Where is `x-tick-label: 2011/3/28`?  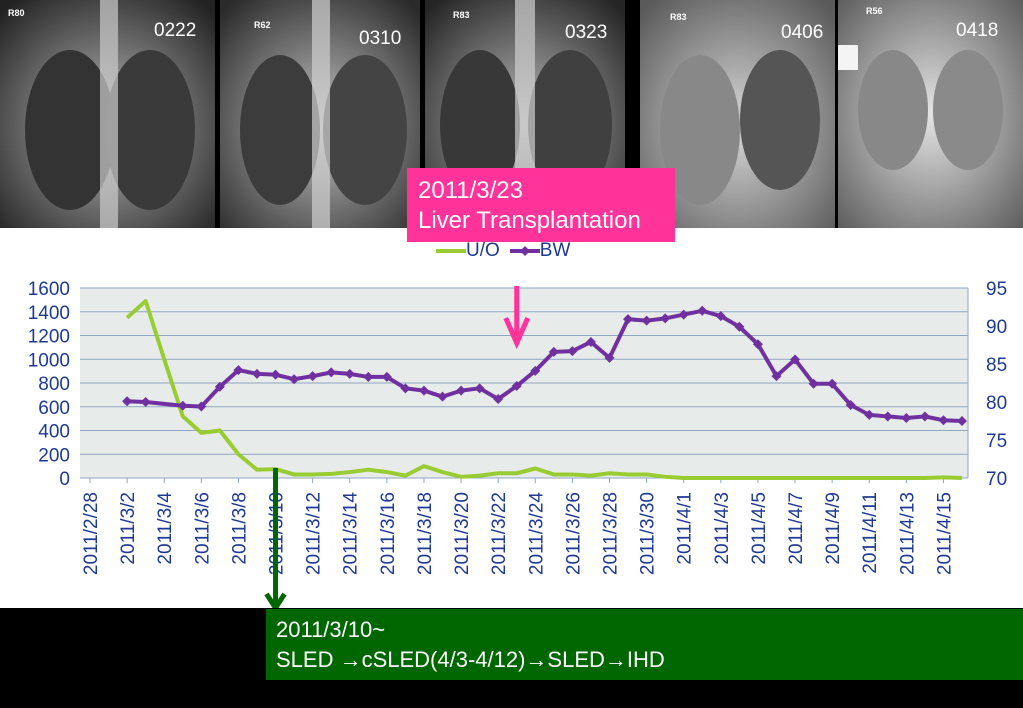 x-tick-label: 2011/3/28 is located at coordinates (610, 533).